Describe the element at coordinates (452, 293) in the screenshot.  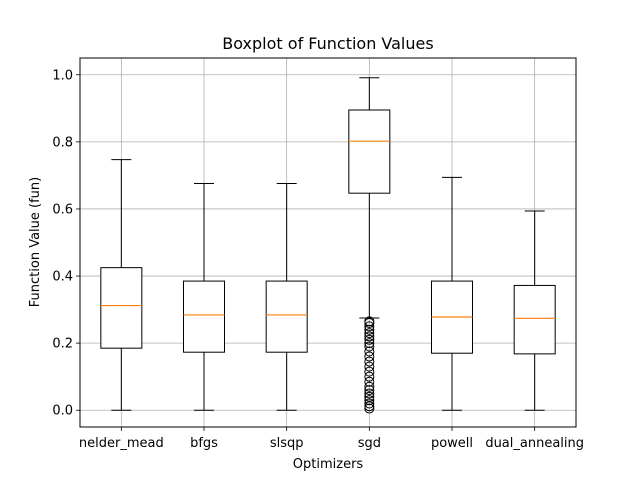
I see `box-powell` at that location.